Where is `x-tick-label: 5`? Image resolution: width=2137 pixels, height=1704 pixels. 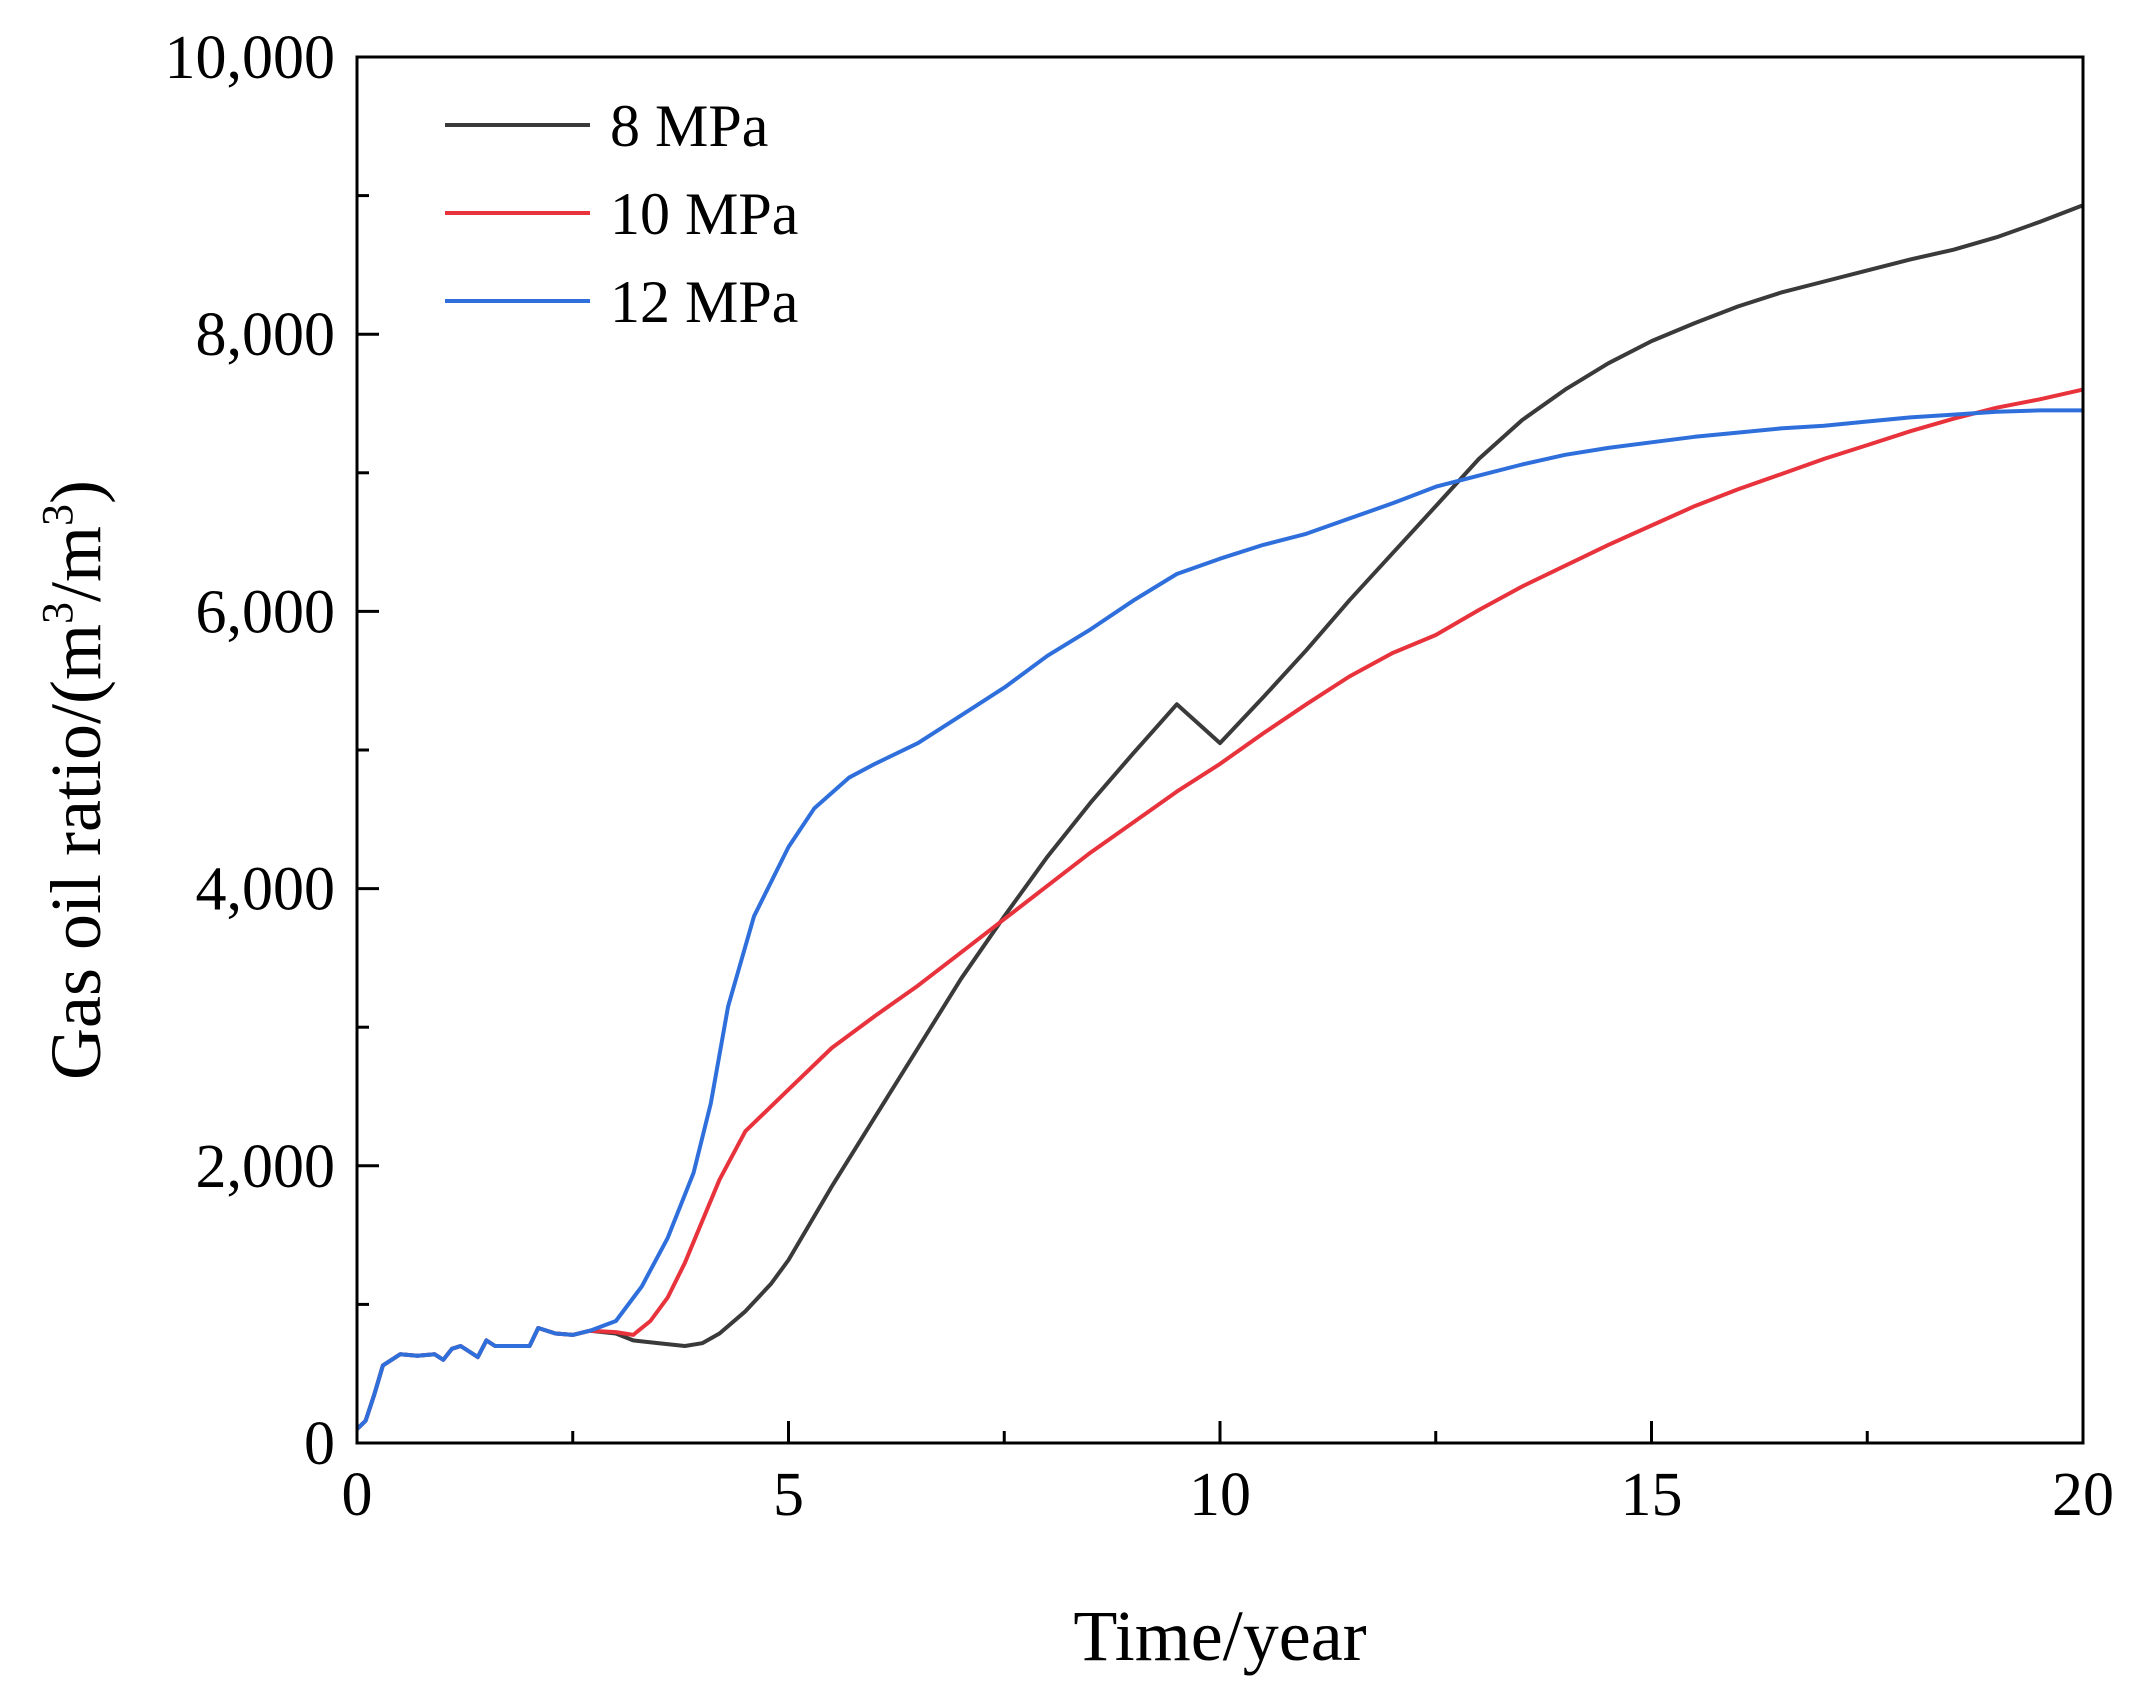 x-tick-label: 5 is located at coordinates (788, 1495).